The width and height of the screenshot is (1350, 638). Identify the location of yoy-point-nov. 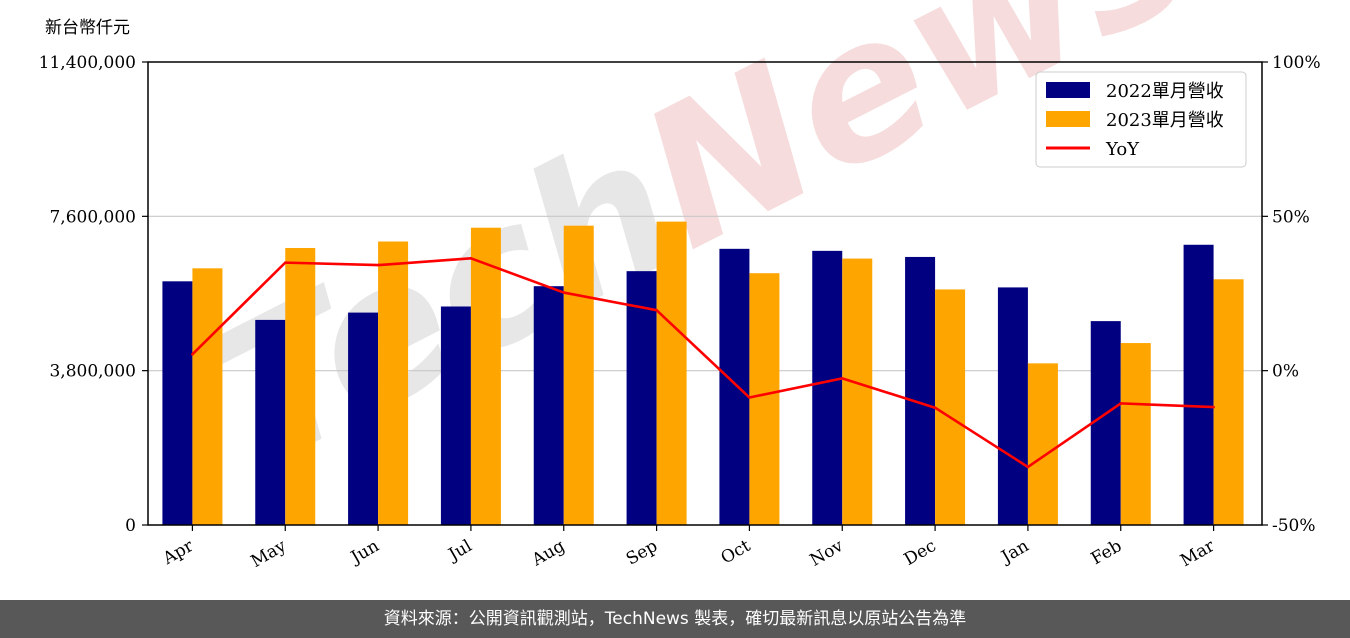
(842, 378).